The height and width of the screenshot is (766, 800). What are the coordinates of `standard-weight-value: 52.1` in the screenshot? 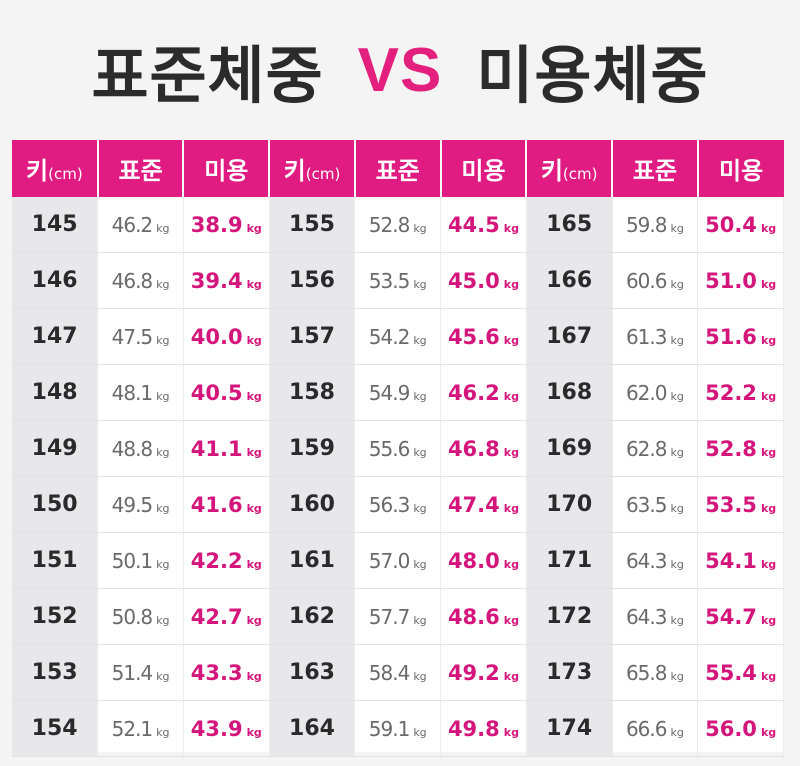 It's located at (132, 728).